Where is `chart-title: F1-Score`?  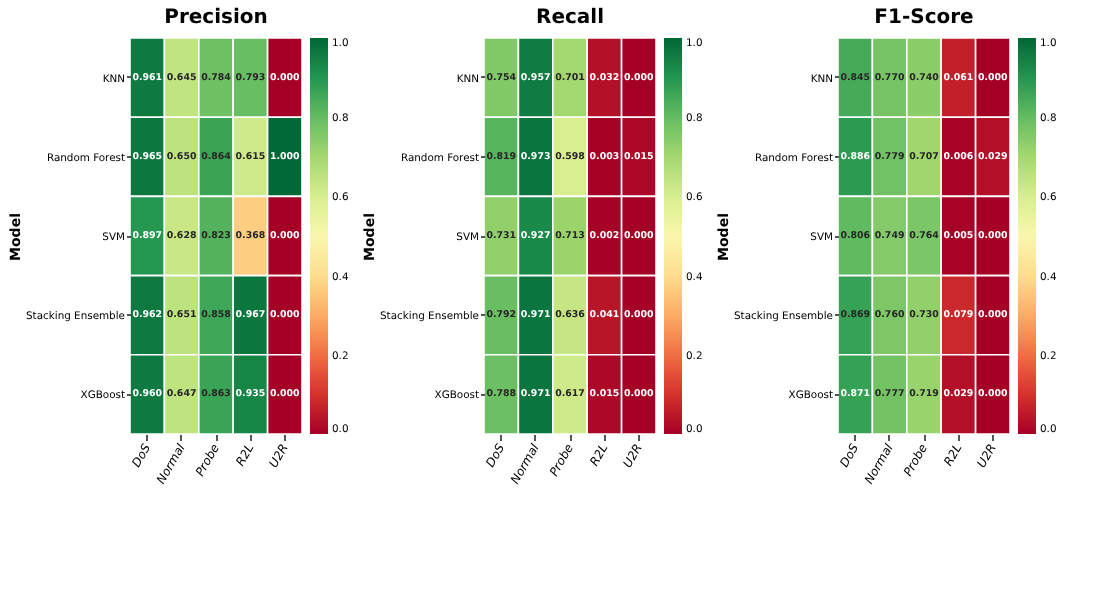 chart-title: F1-Score is located at coordinates (924, 18).